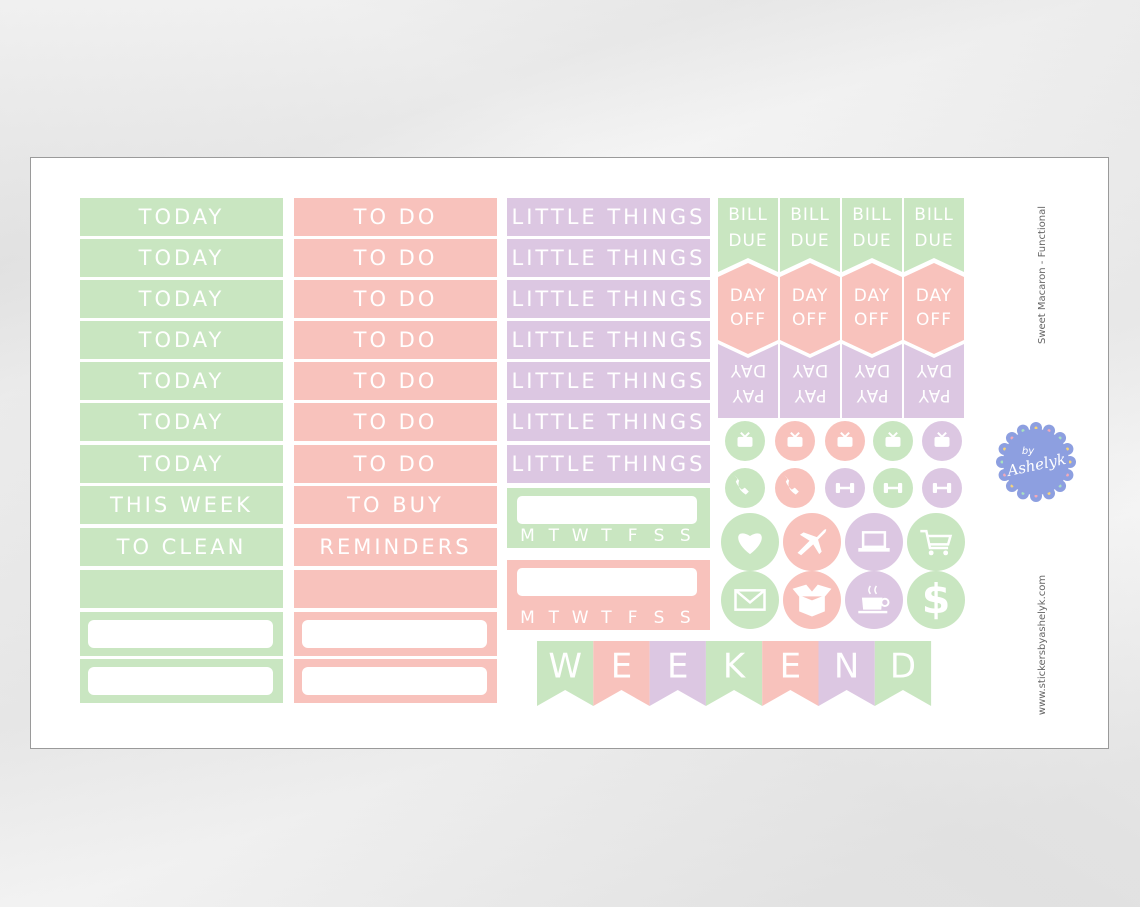  Describe the element at coordinates (846, 667) in the screenshot. I see `banner-letter: N` at that location.